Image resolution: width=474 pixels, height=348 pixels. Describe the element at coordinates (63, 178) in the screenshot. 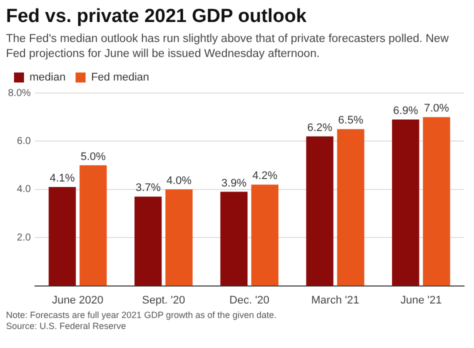

I see `data-label: 4.1%` at that location.